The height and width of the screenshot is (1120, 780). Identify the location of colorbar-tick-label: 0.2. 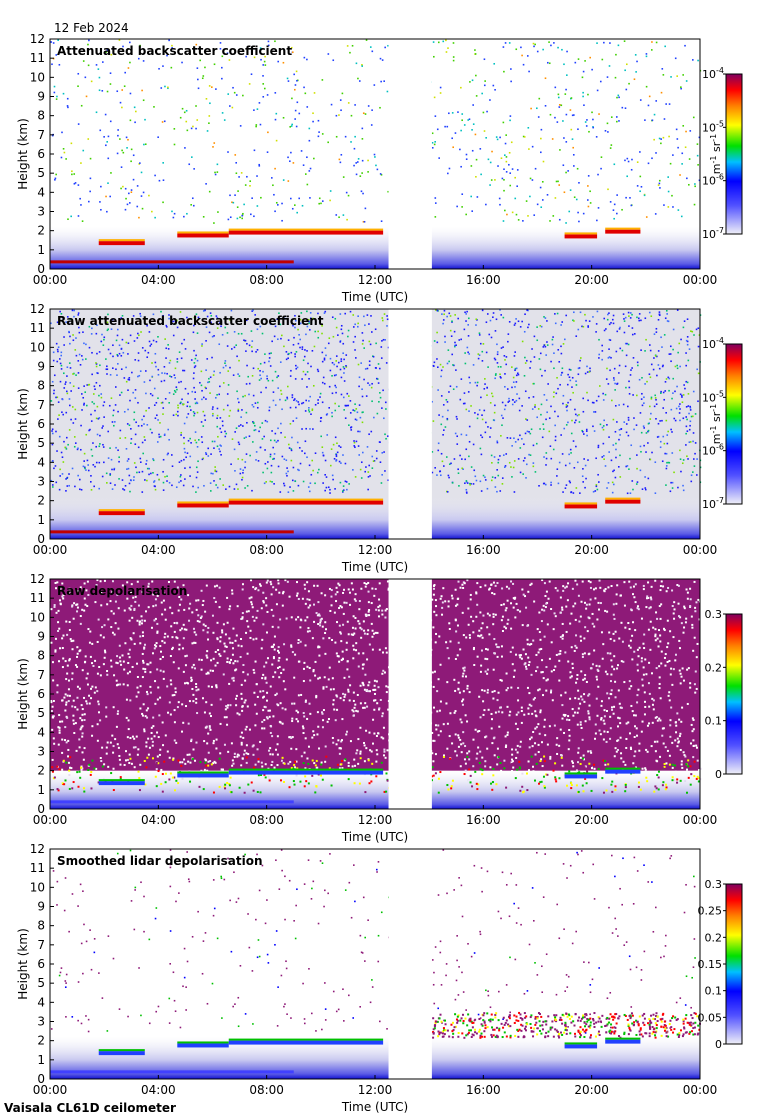
(714, 937).